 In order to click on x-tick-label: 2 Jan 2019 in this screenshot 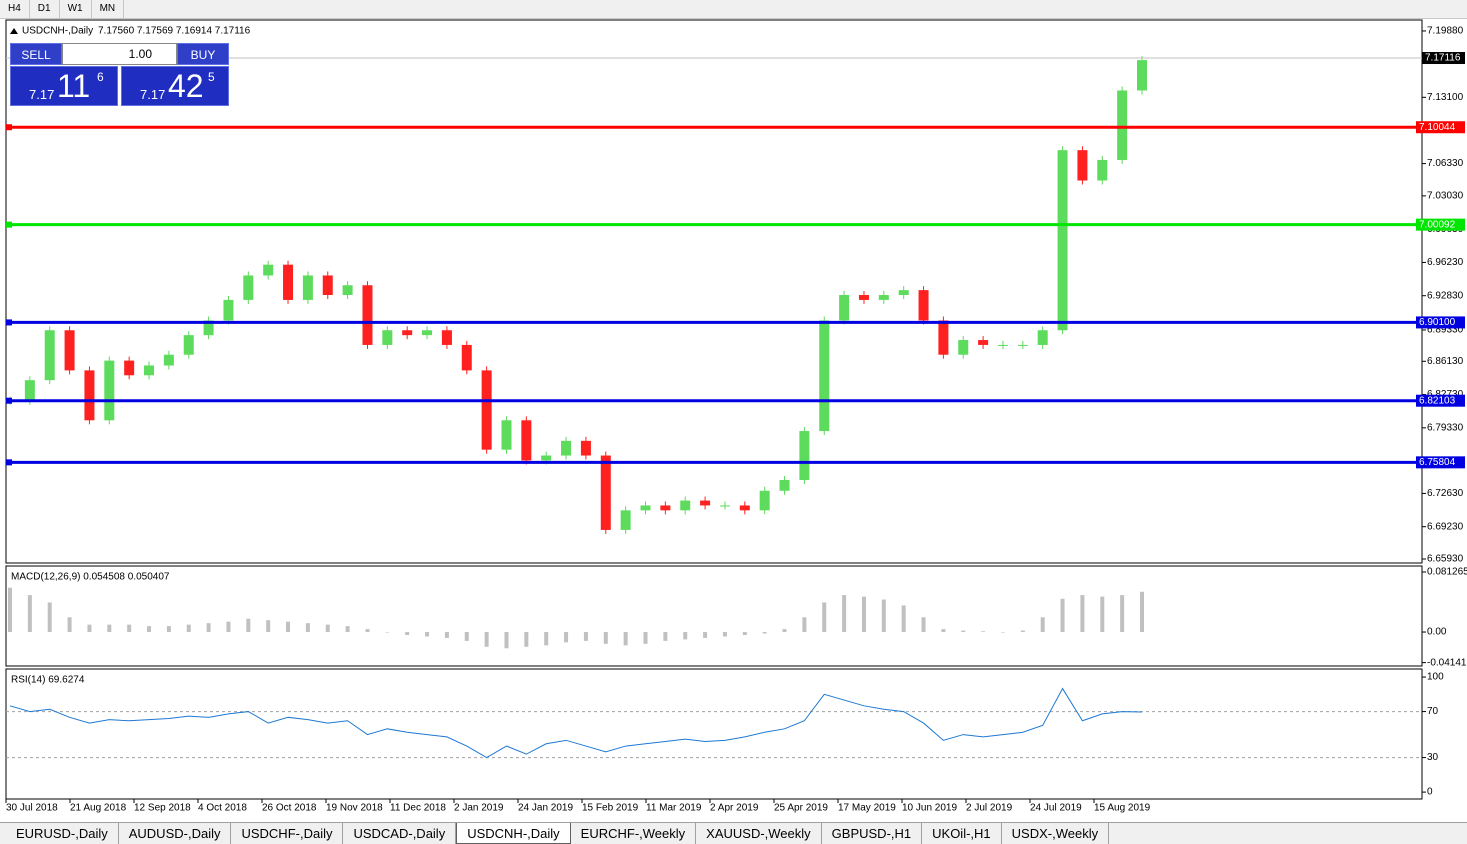, I will do `click(479, 808)`.